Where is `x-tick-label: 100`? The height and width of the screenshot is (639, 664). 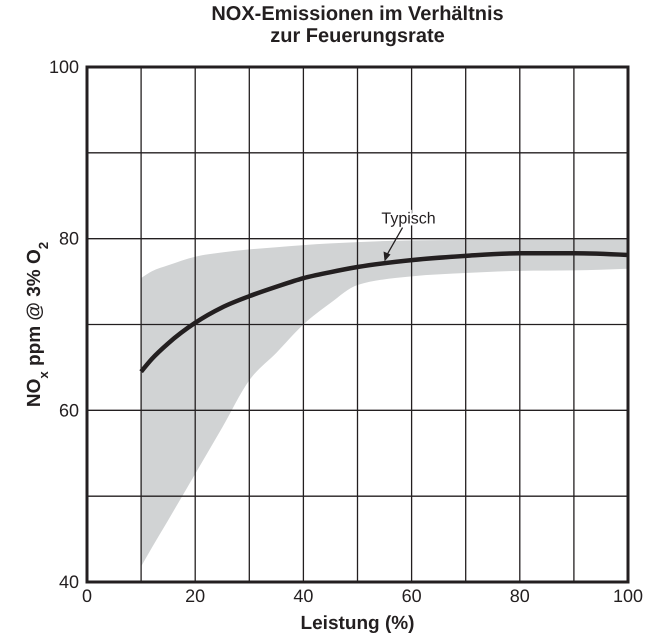 x-tick-label: 100 is located at coordinates (628, 596).